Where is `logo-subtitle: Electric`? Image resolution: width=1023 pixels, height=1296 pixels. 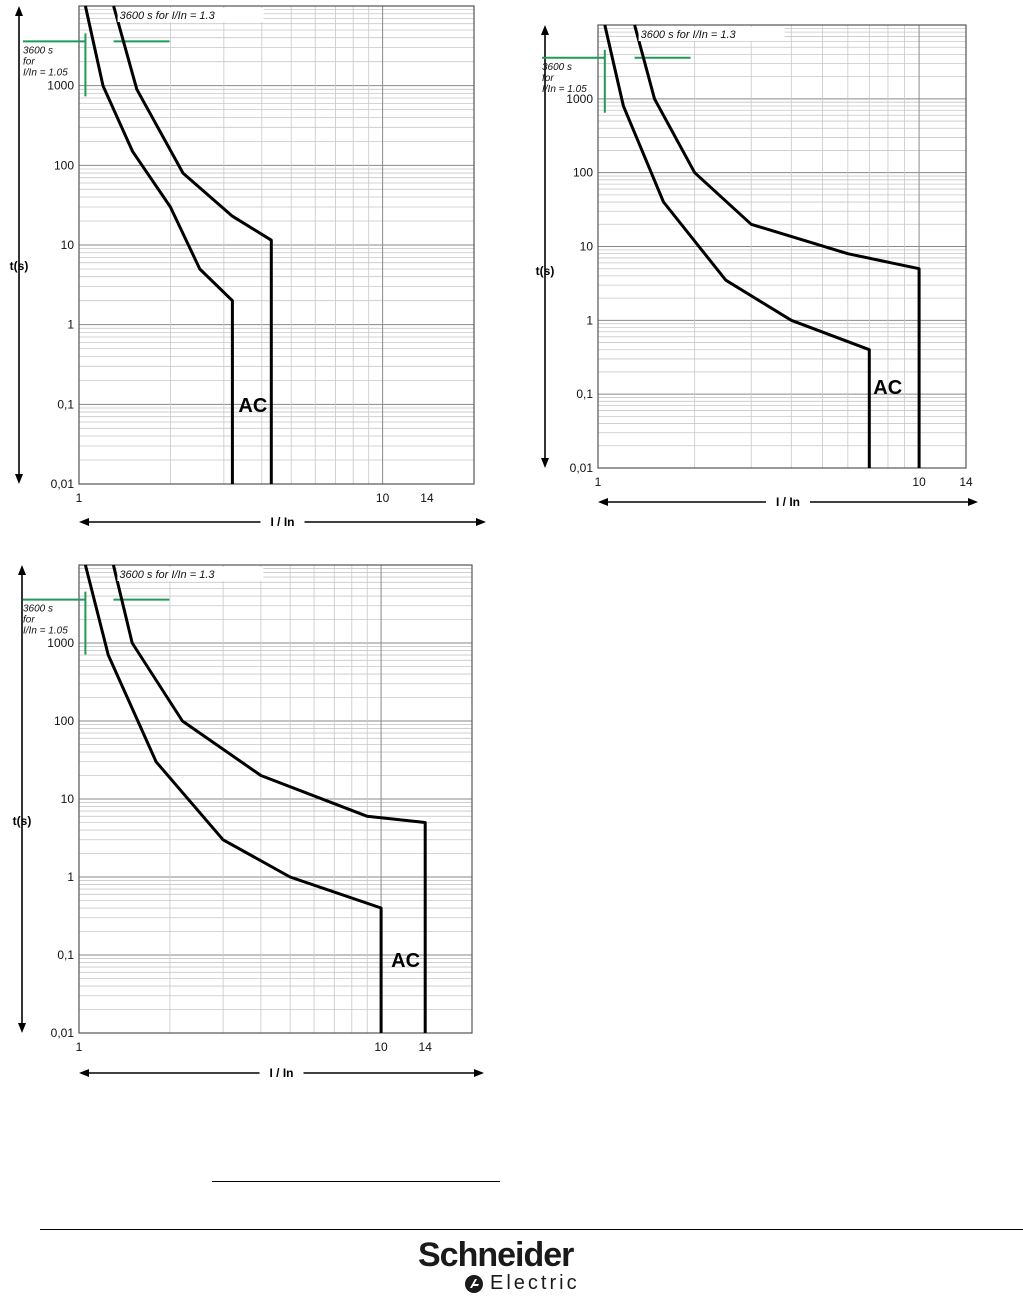 logo-subtitle: Electric is located at coordinates (535, 1283).